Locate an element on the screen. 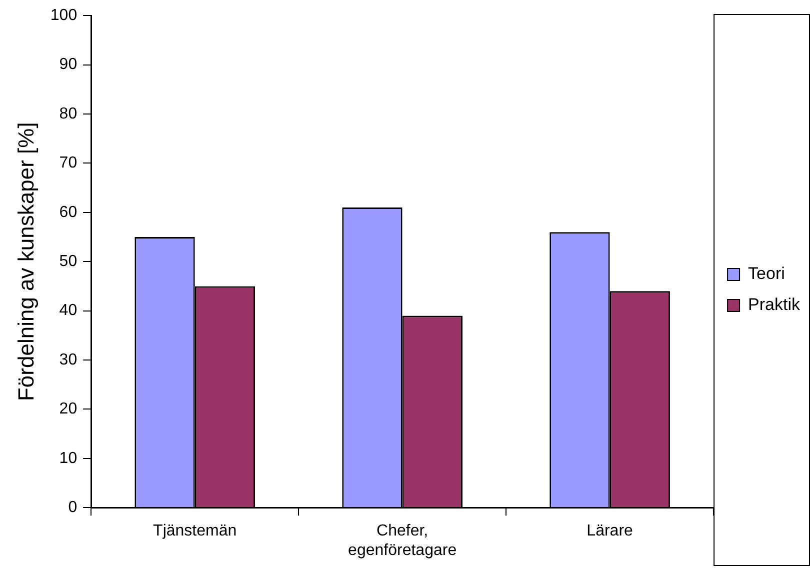 This screenshot has width=810, height=570. y-tick-label: 30 is located at coordinates (68, 359).